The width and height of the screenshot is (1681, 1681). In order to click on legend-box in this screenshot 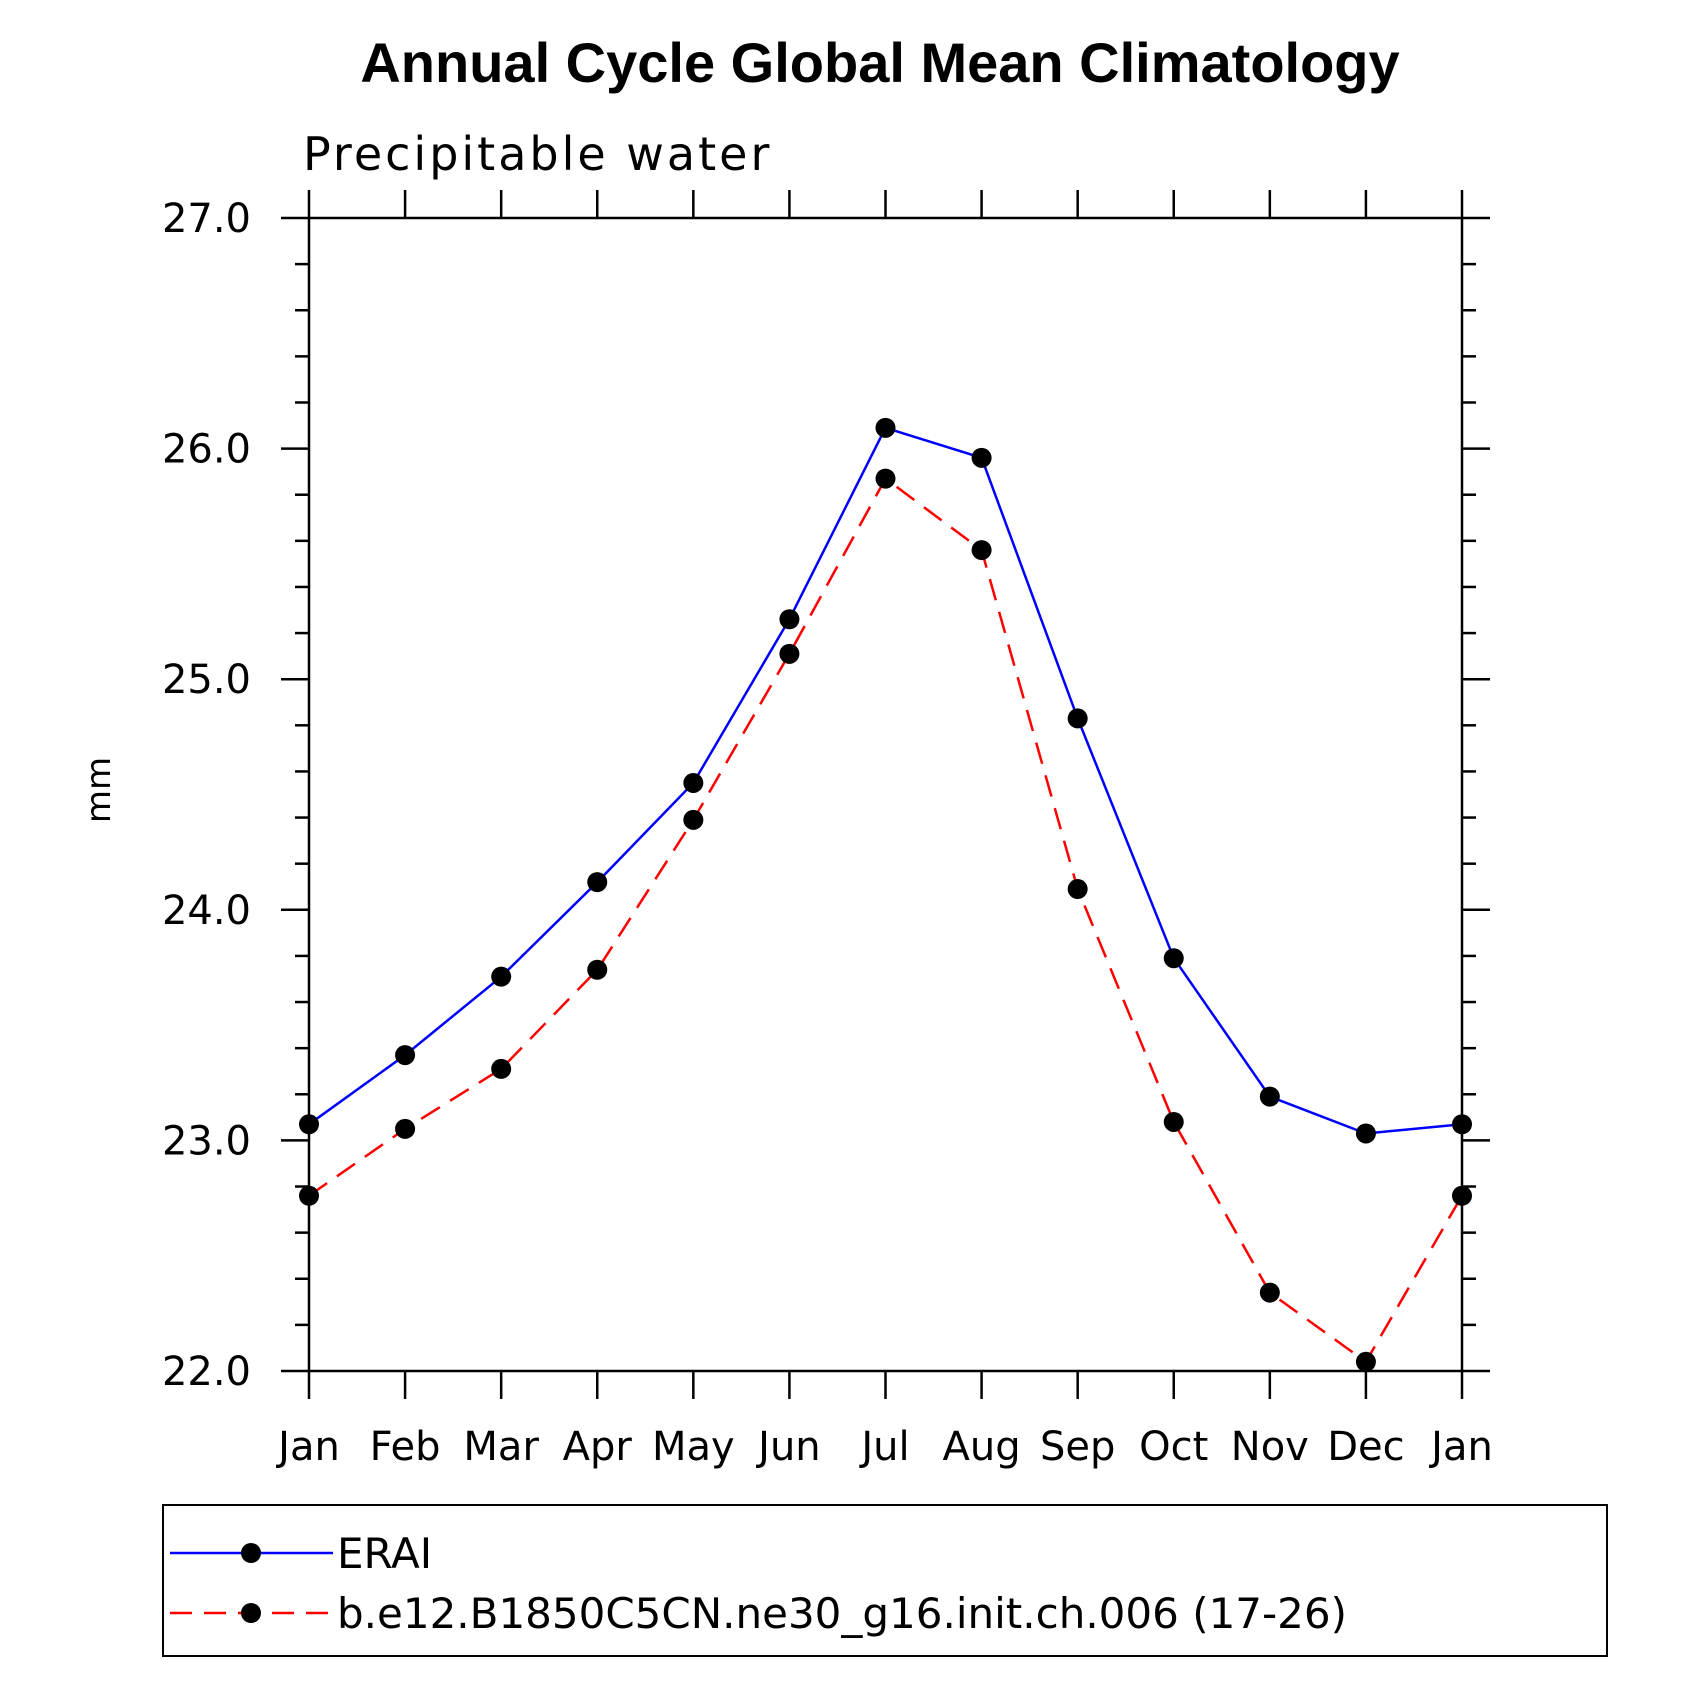, I will do `click(885, 1580)`.